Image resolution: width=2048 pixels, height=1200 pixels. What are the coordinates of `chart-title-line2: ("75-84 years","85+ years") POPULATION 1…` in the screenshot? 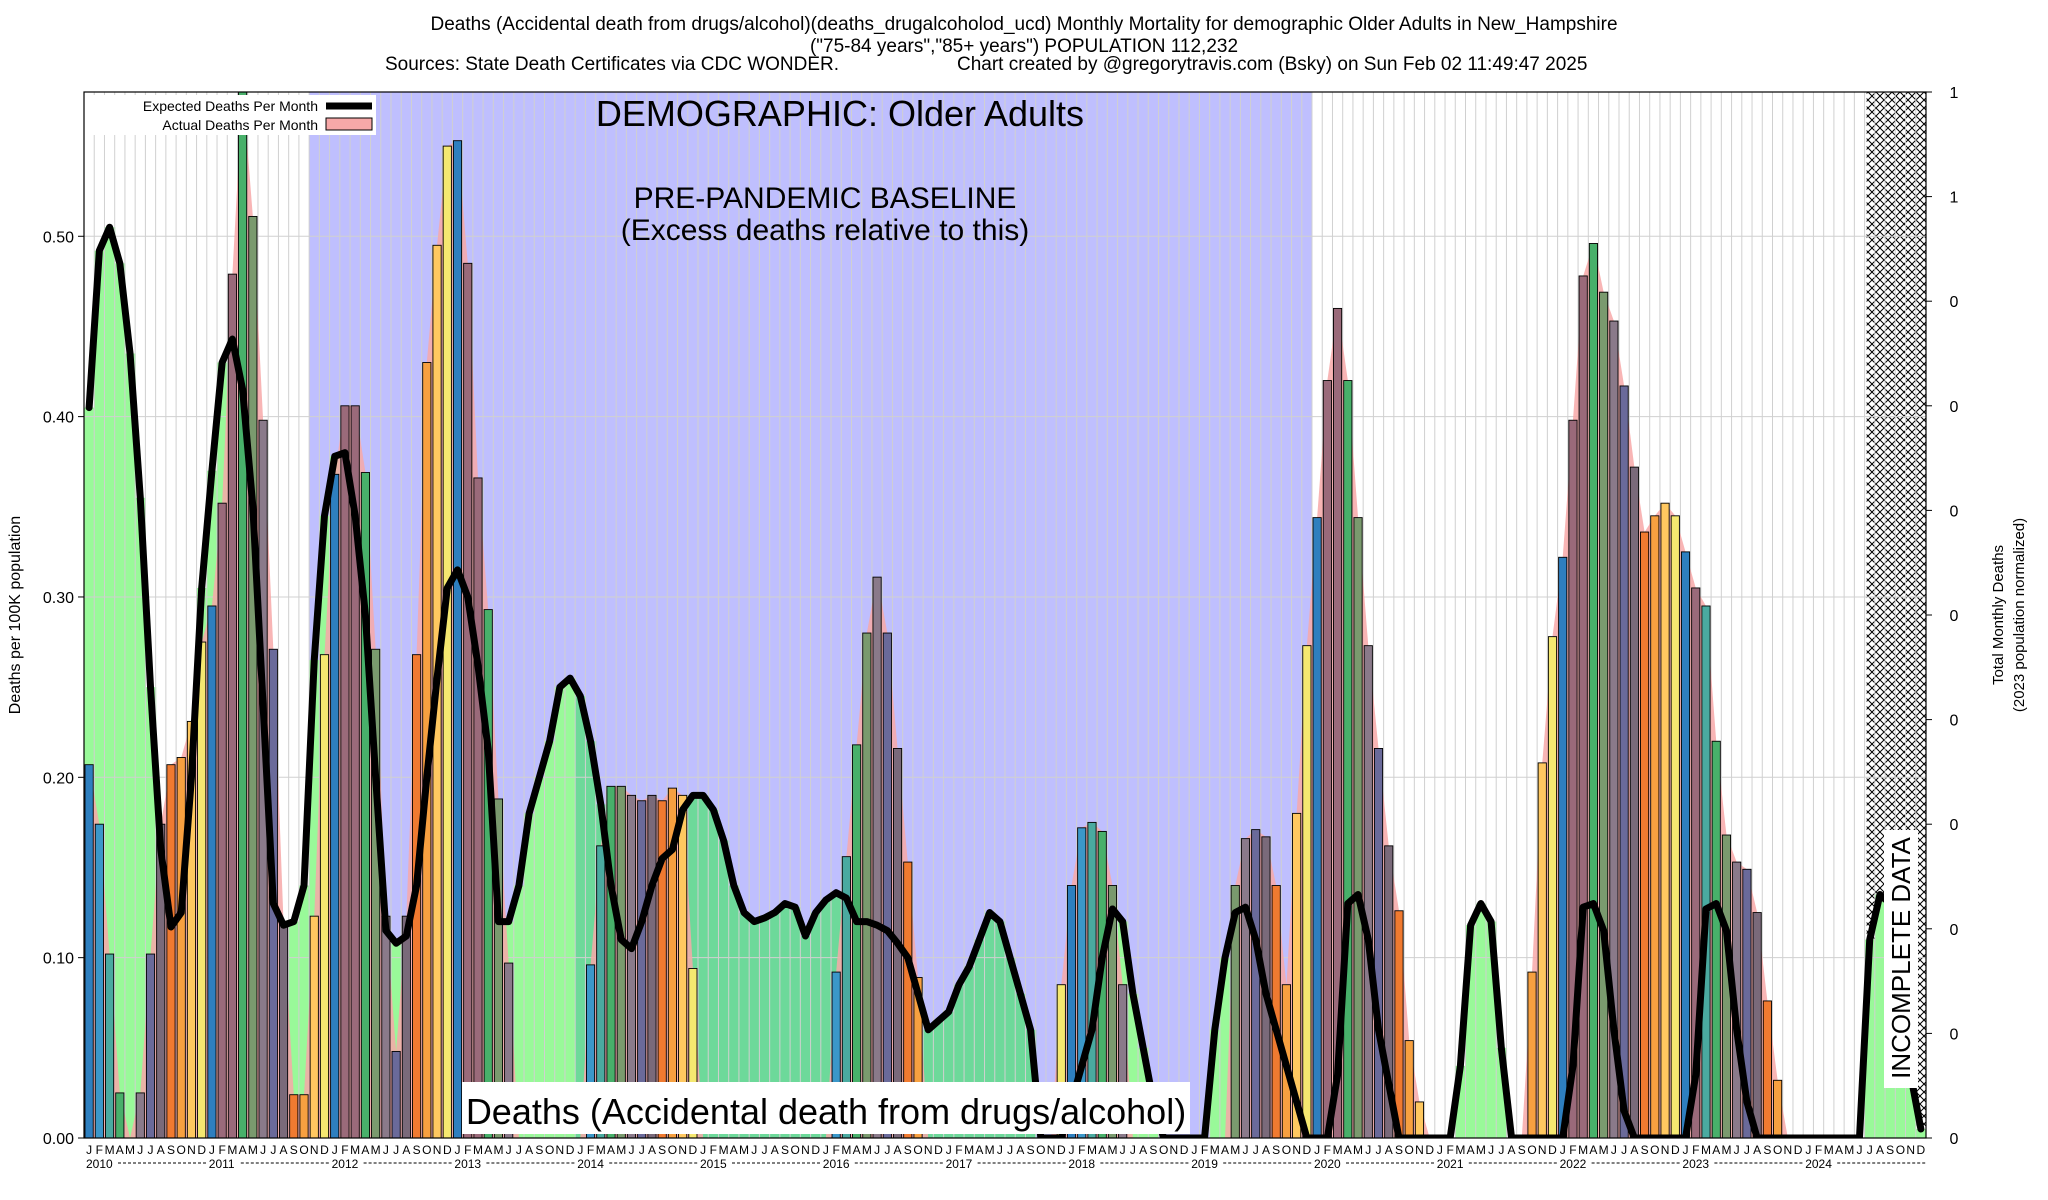 It's located at (1024, 46).